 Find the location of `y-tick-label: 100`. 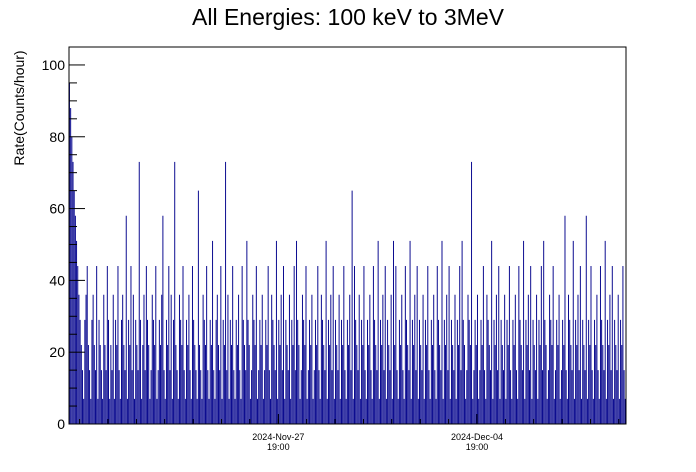

y-tick-label: 100 is located at coordinates (54, 65).